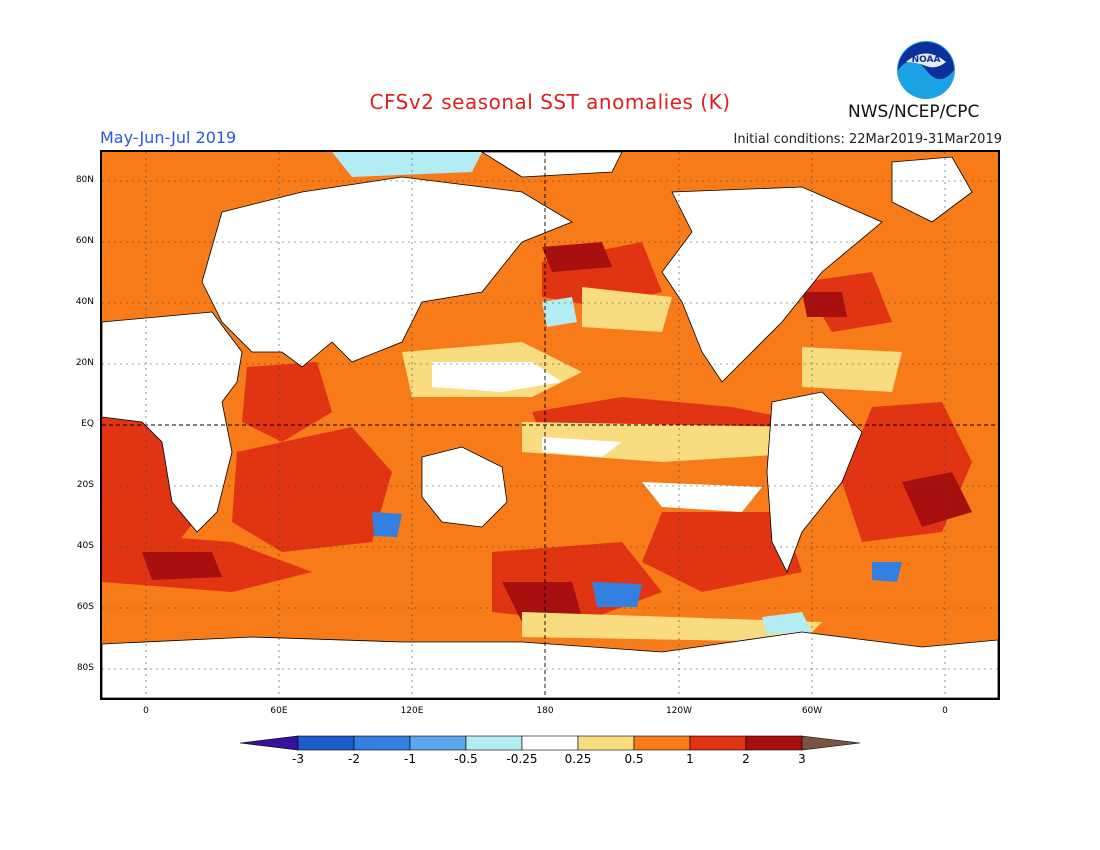 The image size is (1100, 850). What do you see at coordinates (634, 759) in the screenshot?
I see `colorbar-tick-label: 0.5` at bounding box center [634, 759].